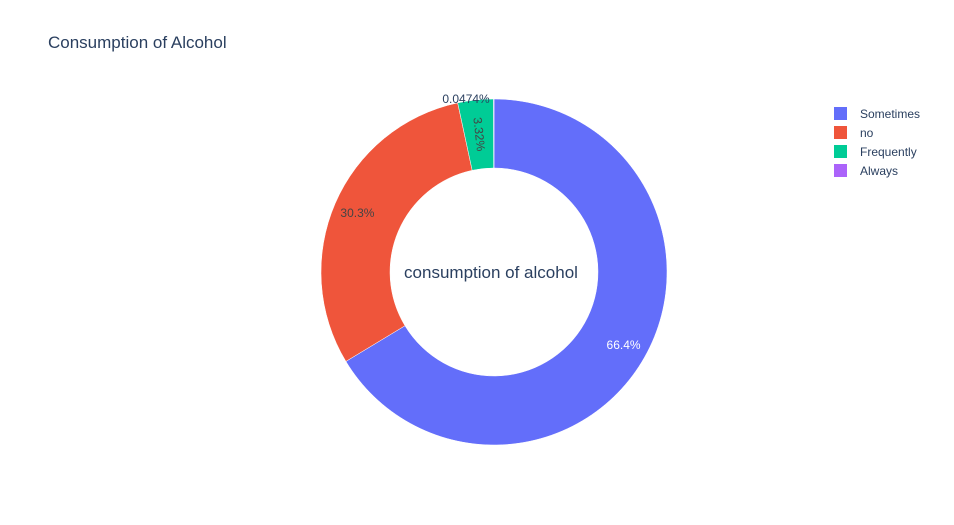 This screenshot has height=525, width=954. Describe the element at coordinates (479, 135) in the screenshot. I see `slice-label-frequently: 3.32%` at that location.